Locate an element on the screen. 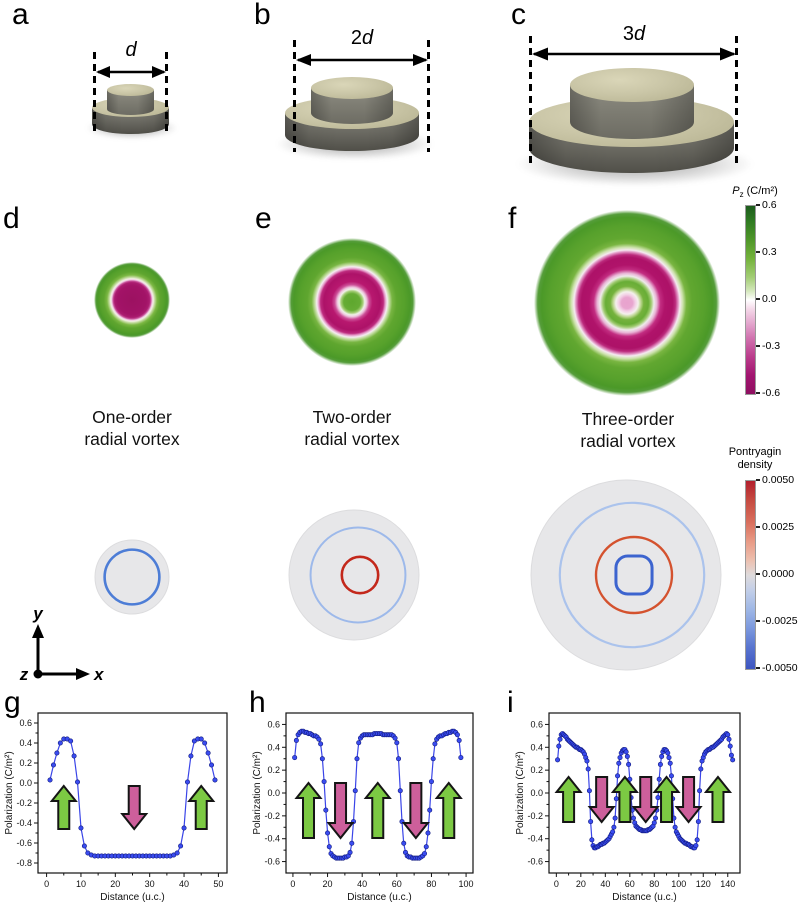 This screenshot has height=903, width=800. x-arrowhead is located at coordinates (83, 674).